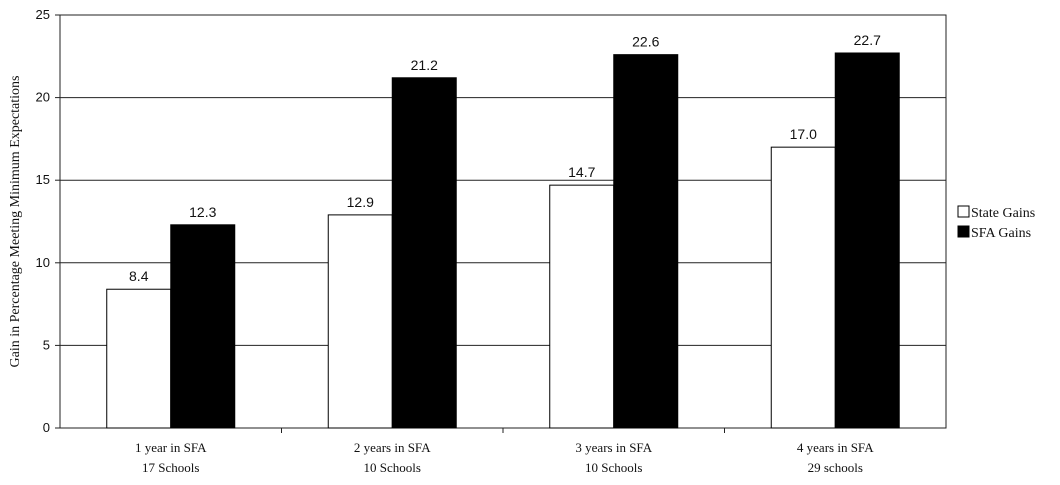 The height and width of the screenshot is (485, 1060). What do you see at coordinates (46, 427) in the screenshot?
I see `y-tick-label: 0` at bounding box center [46, 427].